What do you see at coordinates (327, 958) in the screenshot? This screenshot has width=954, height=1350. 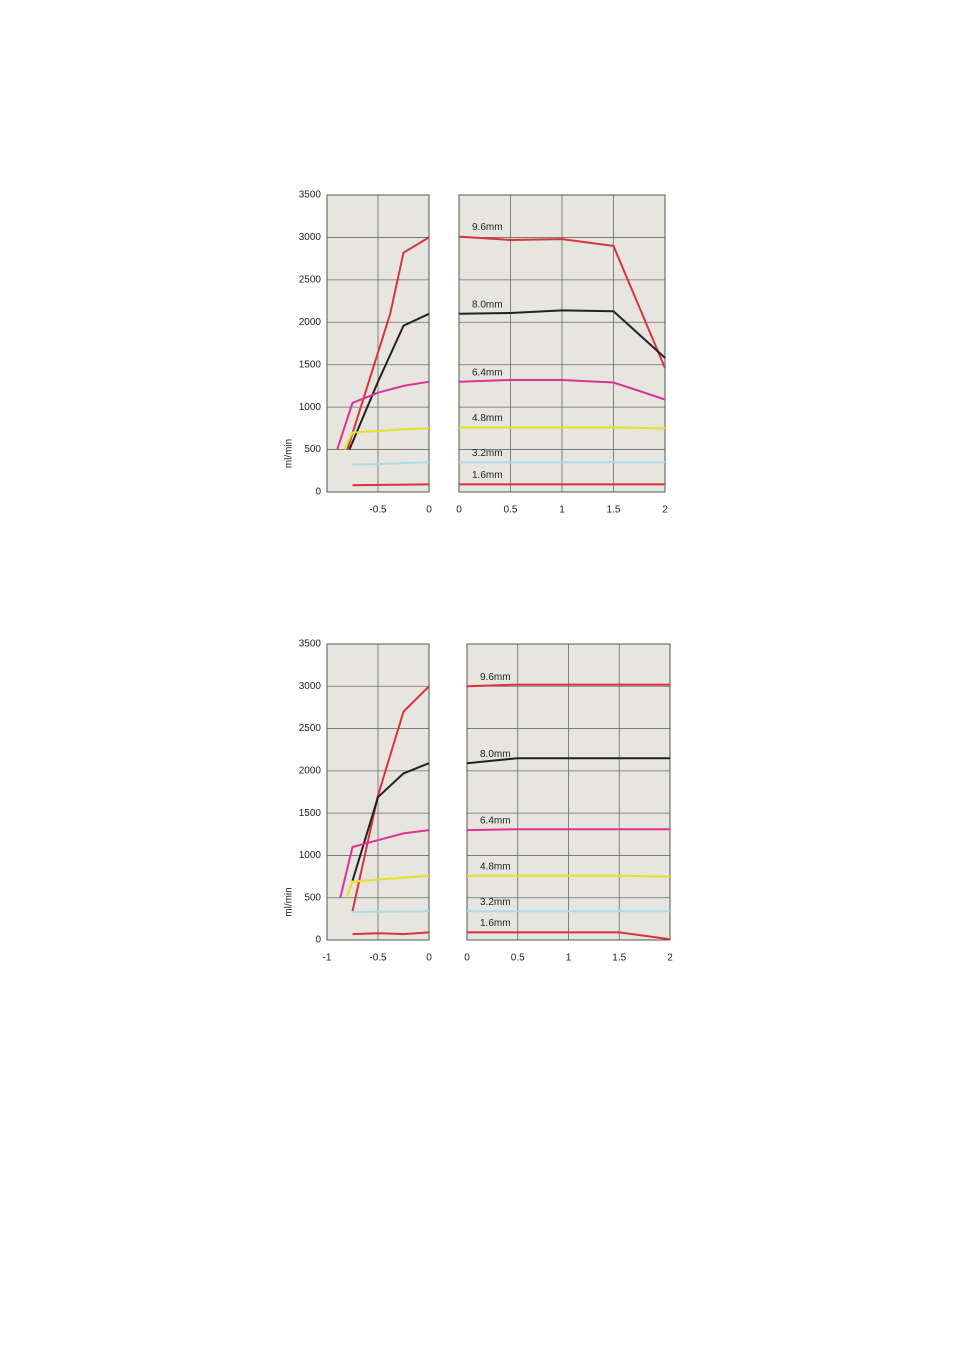 I see `x-tick-label: -1` at bounding box center [327, 958].